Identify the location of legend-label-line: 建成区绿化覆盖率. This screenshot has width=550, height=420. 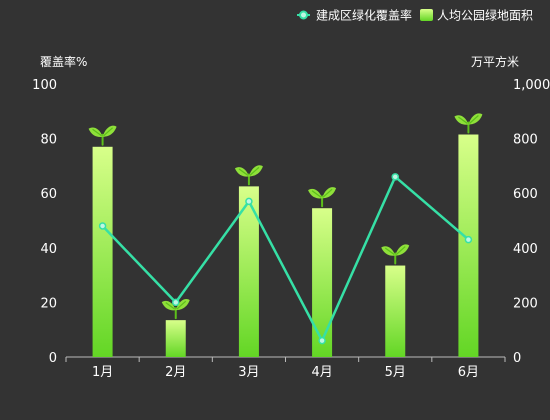
(364, 15).